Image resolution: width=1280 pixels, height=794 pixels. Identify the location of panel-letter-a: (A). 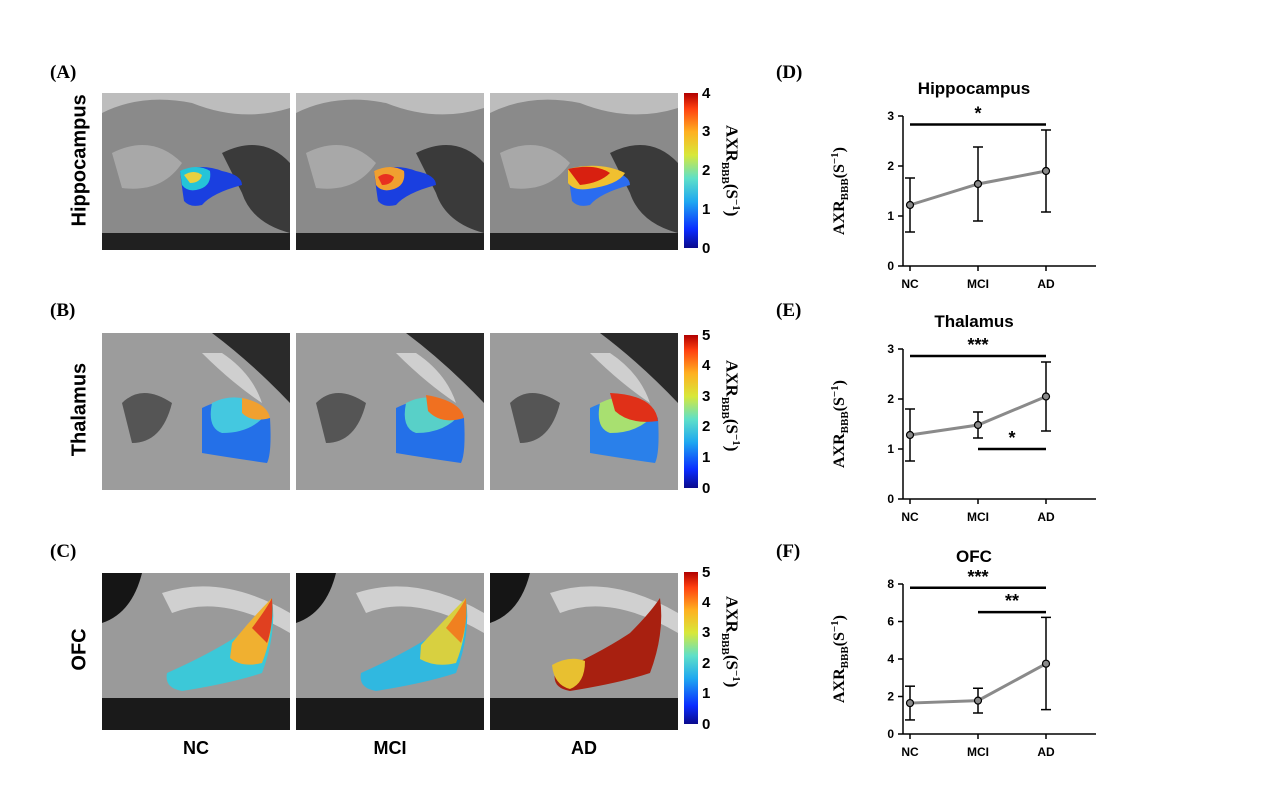
(63, 72).